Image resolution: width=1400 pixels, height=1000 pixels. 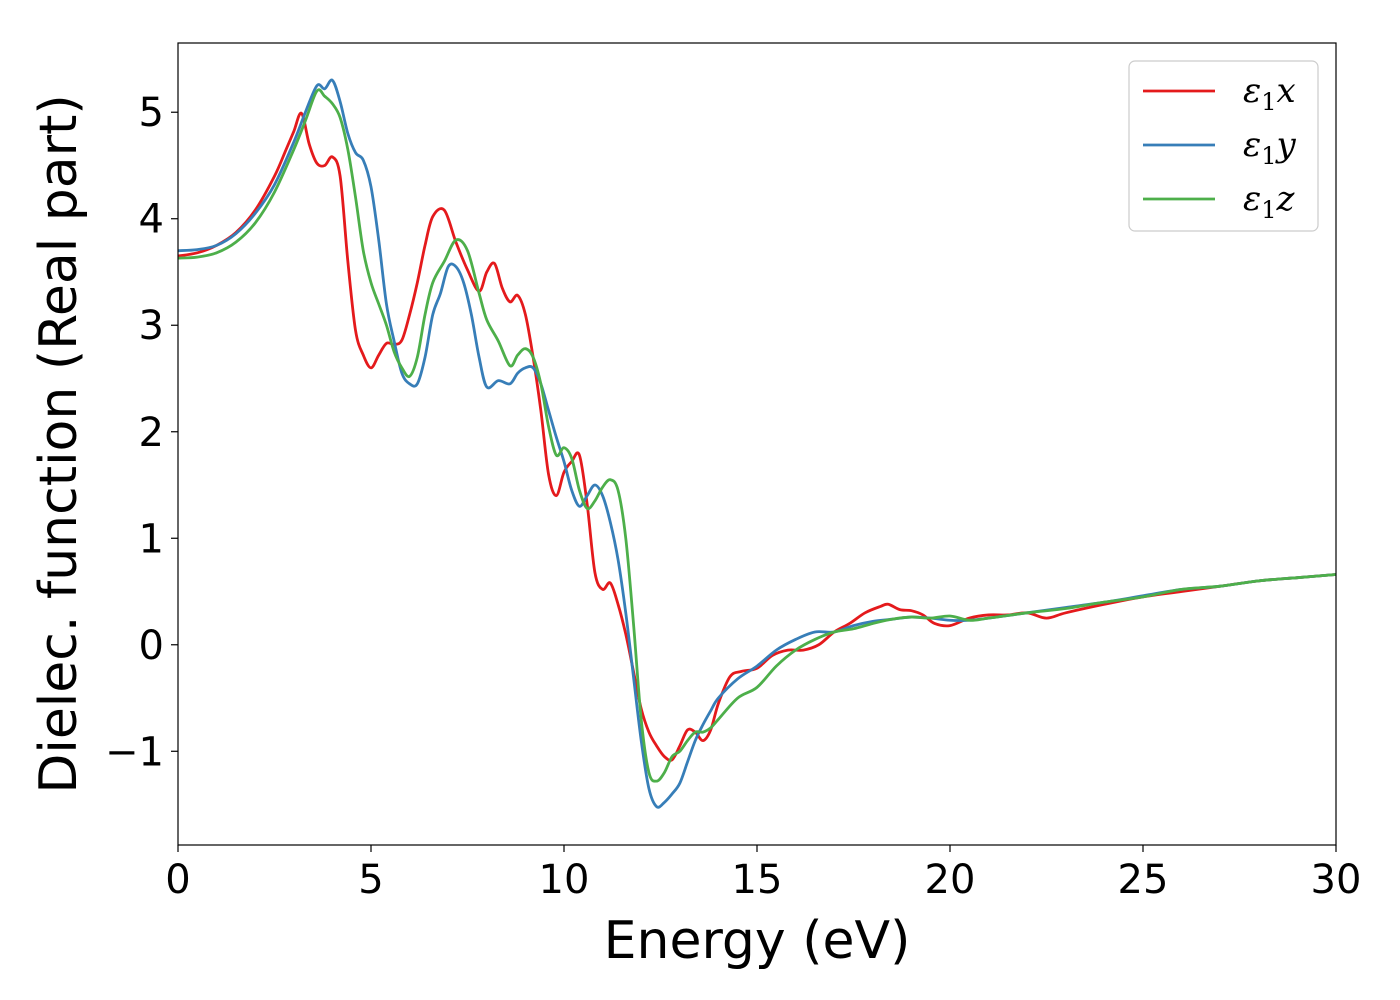 What do you see at coordinates (757, 941) in the screenshot?
I see `x-axis-label: Energy (eV)` at bounding box center [757, 941].